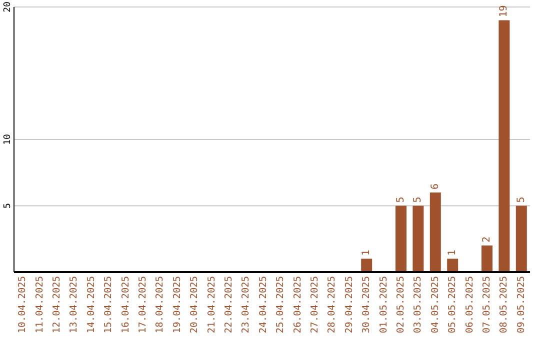 The height and width of the screenshot is (340, 540). What do you see at coordinates (194, 305) in the screenshot?
I see `x-tick-label: 20.04.2025` at bounding box center [194, 305].